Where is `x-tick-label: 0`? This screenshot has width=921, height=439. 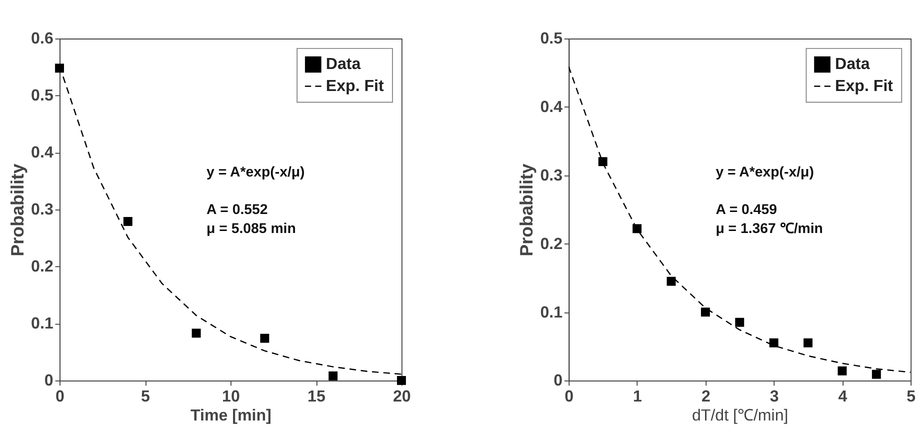 x-tick-label: 0 is located at coordinates (60, 397).